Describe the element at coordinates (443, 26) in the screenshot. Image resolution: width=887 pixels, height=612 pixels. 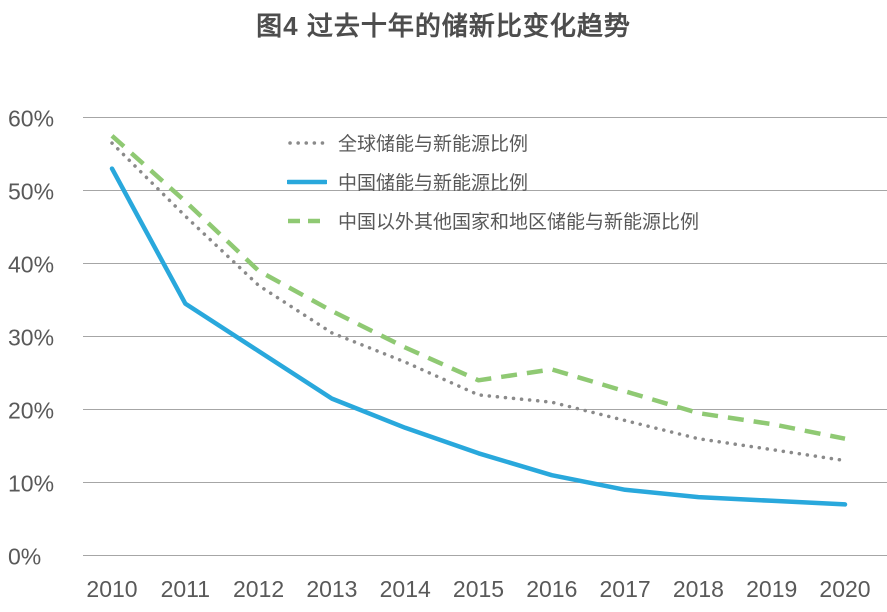
I see `chart-title: 图4 过去十年的储新比变化趋势` at that location.